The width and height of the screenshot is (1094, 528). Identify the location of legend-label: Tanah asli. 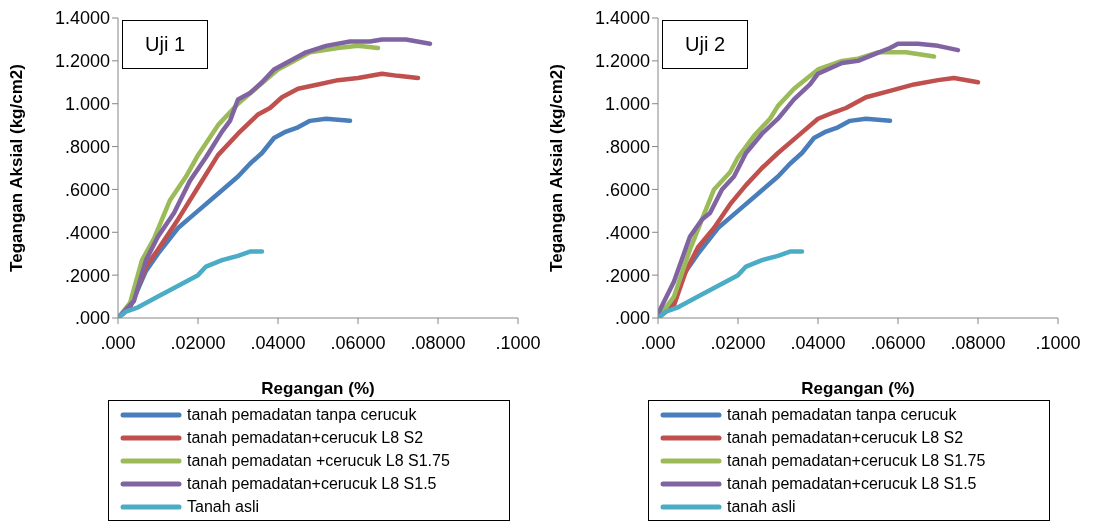
(223, 507).